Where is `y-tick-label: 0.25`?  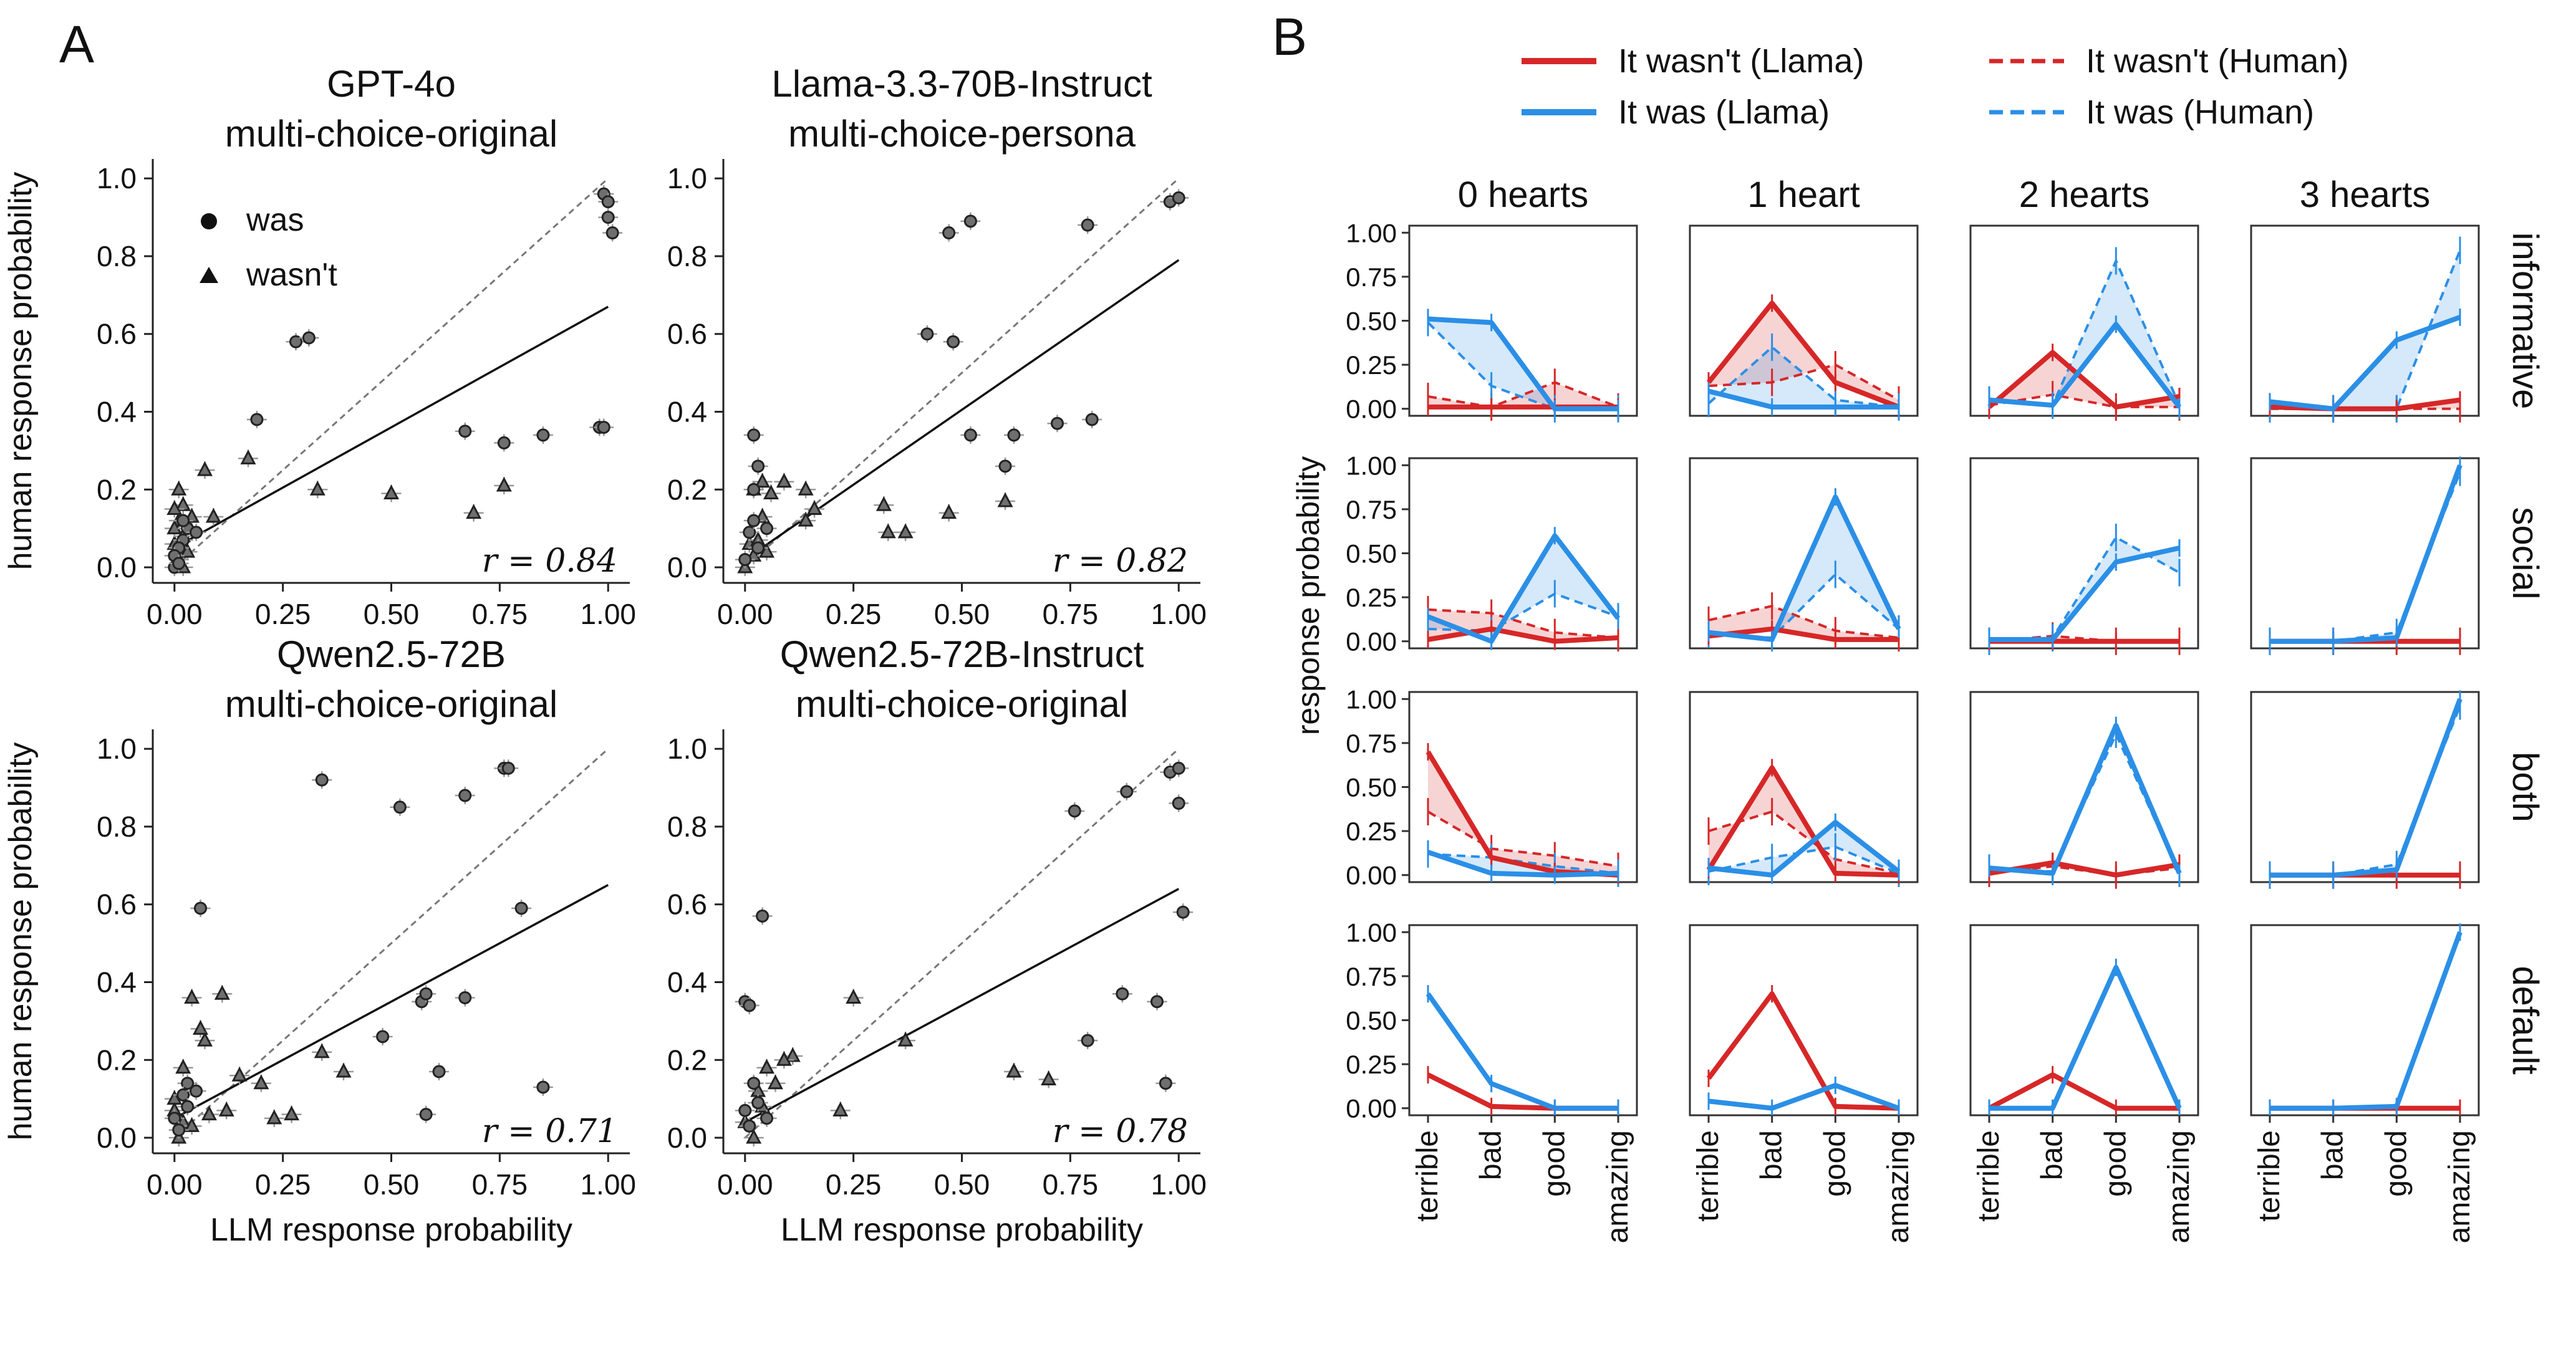
y-tick-label: 0.25 is located at coordinates (1371, 597).